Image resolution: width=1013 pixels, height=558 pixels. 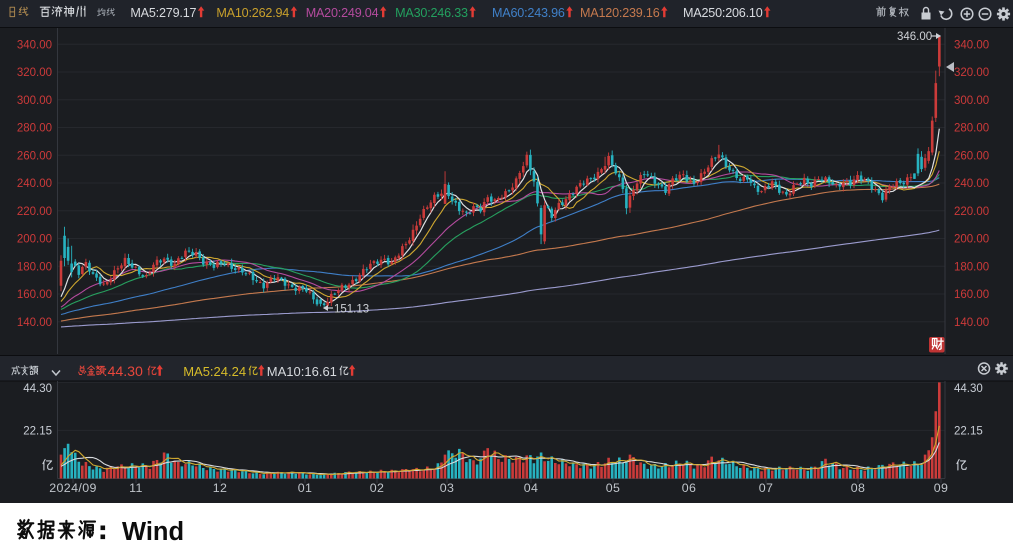 What do you see at coordinates (124, 372) in the screenshot?
I see `svg-text: :44.30` at bounding box center [124, 372].